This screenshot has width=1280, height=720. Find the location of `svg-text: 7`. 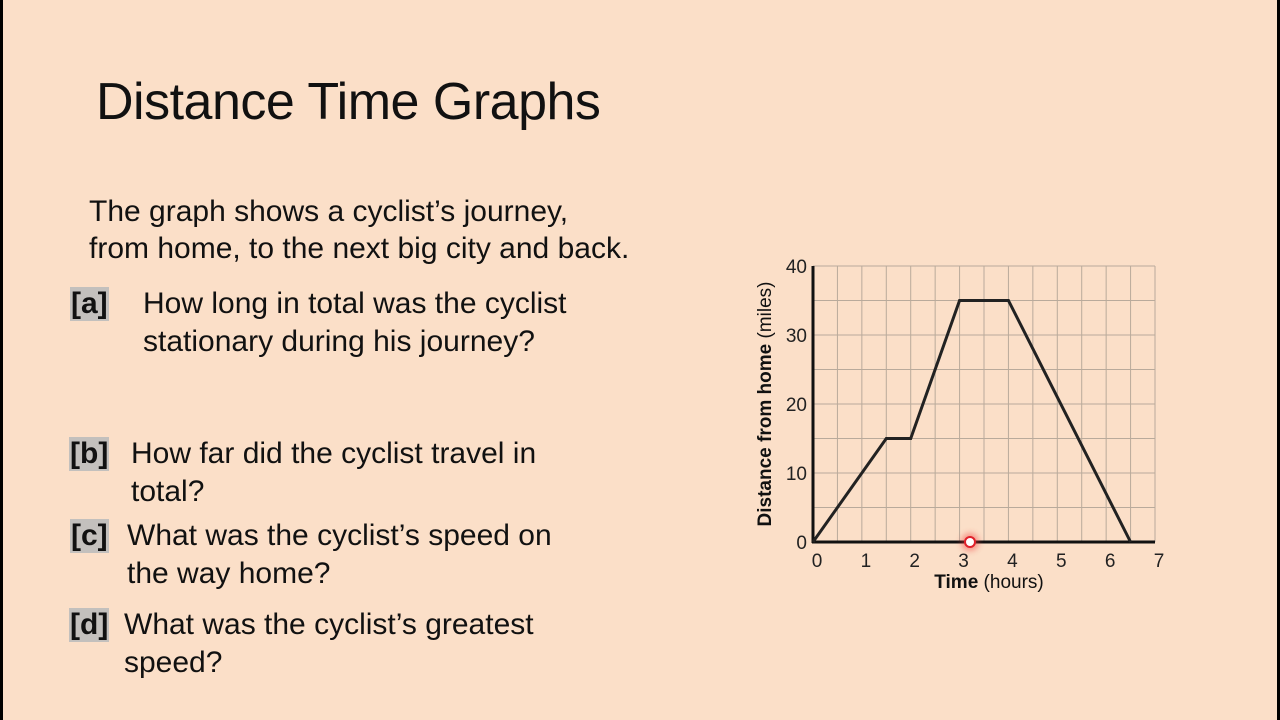

svg-text: 7 is located at coordinates (1159, 561).